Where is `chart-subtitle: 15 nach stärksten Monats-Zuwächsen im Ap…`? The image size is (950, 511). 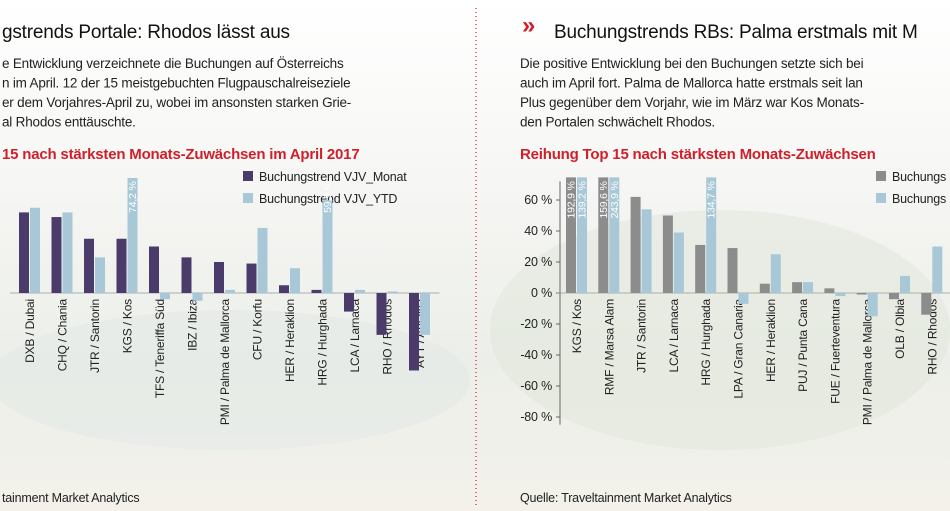
chart-subtitle: 15 nach stärksten Monats-Zuwächsen im Ap… is located at coordinates (180, 154).